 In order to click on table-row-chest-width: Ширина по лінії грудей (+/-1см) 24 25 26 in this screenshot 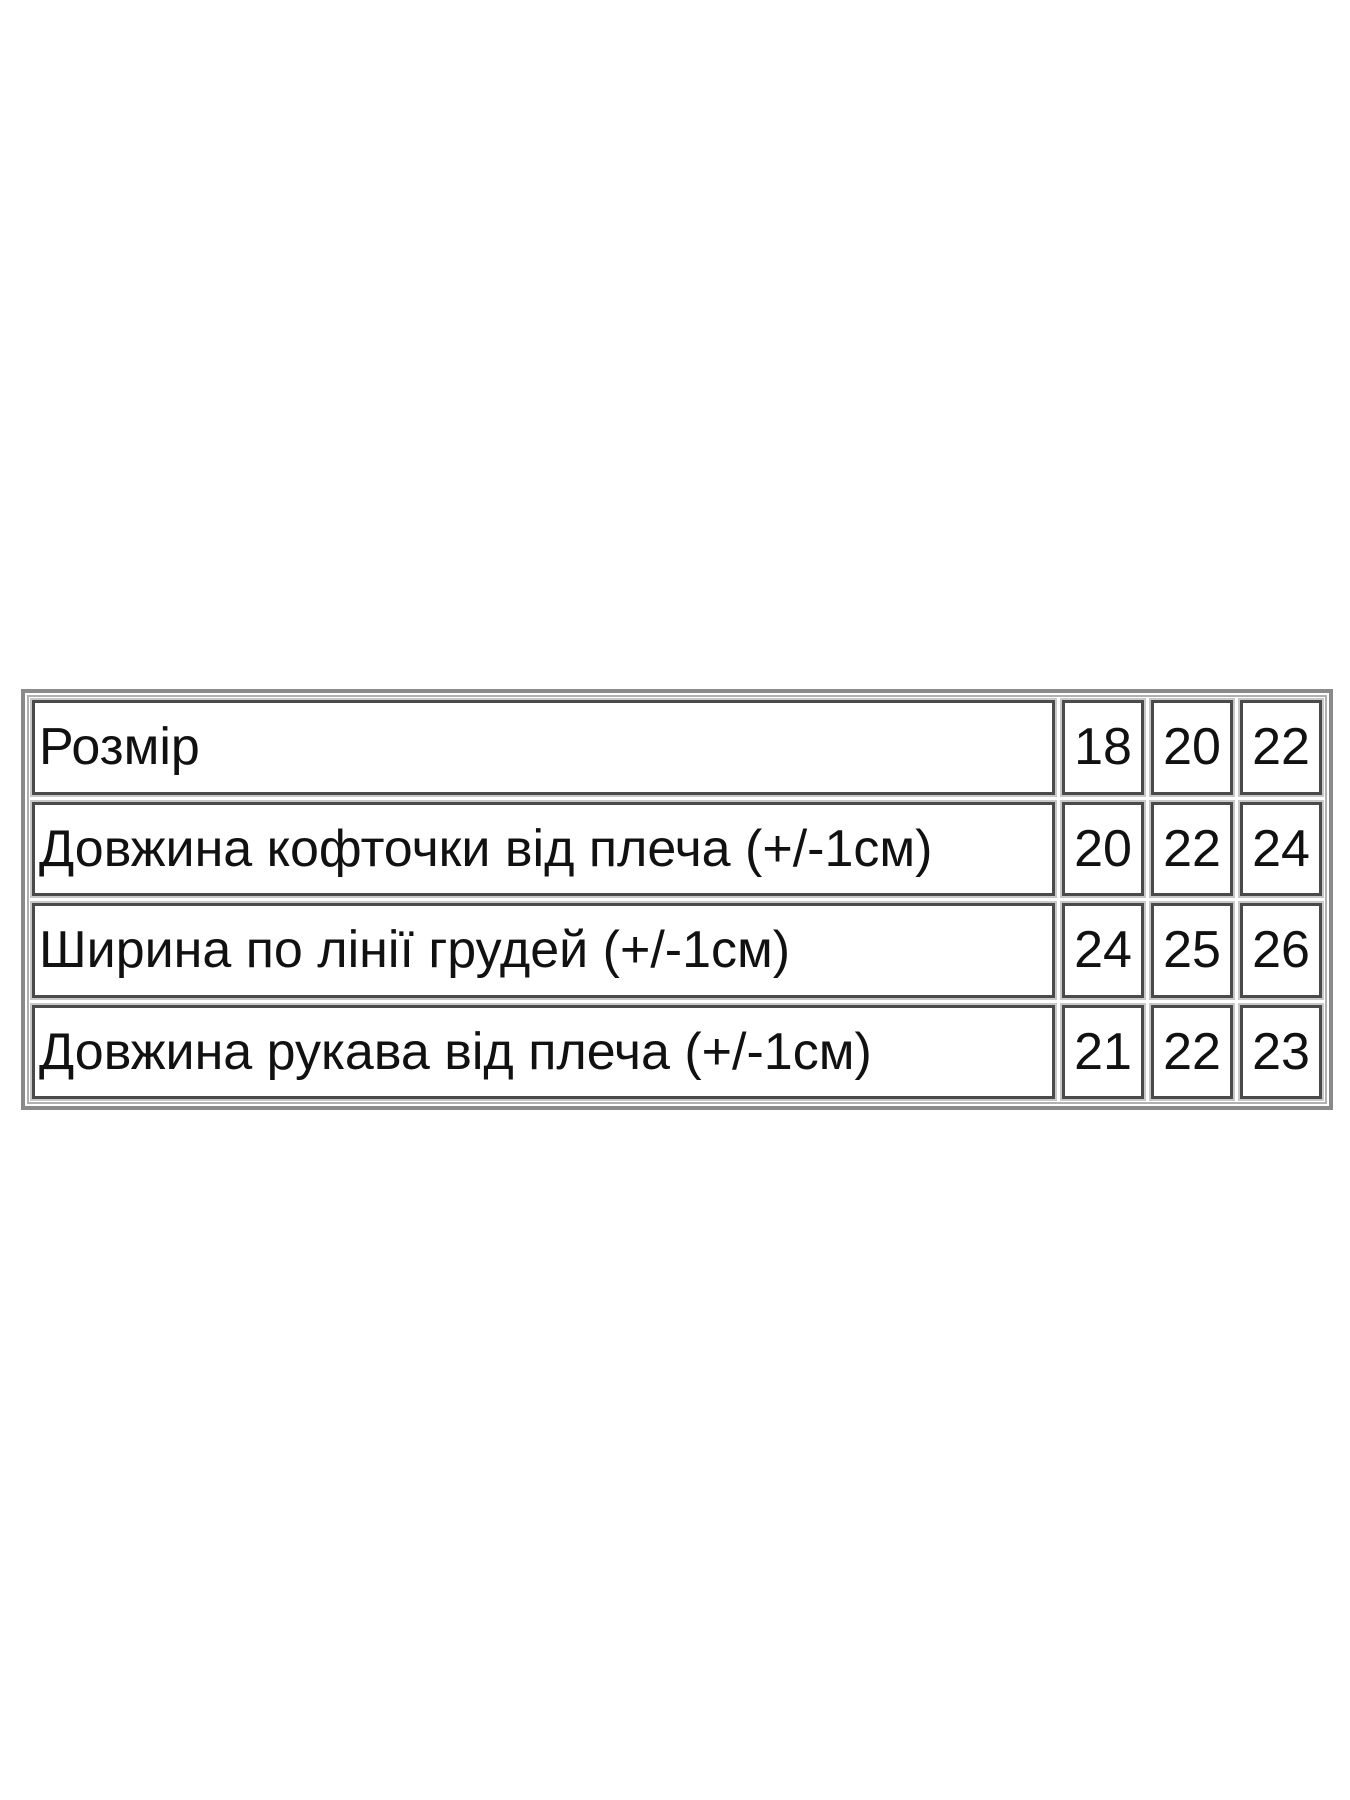, I will do `click(677, 950)`.